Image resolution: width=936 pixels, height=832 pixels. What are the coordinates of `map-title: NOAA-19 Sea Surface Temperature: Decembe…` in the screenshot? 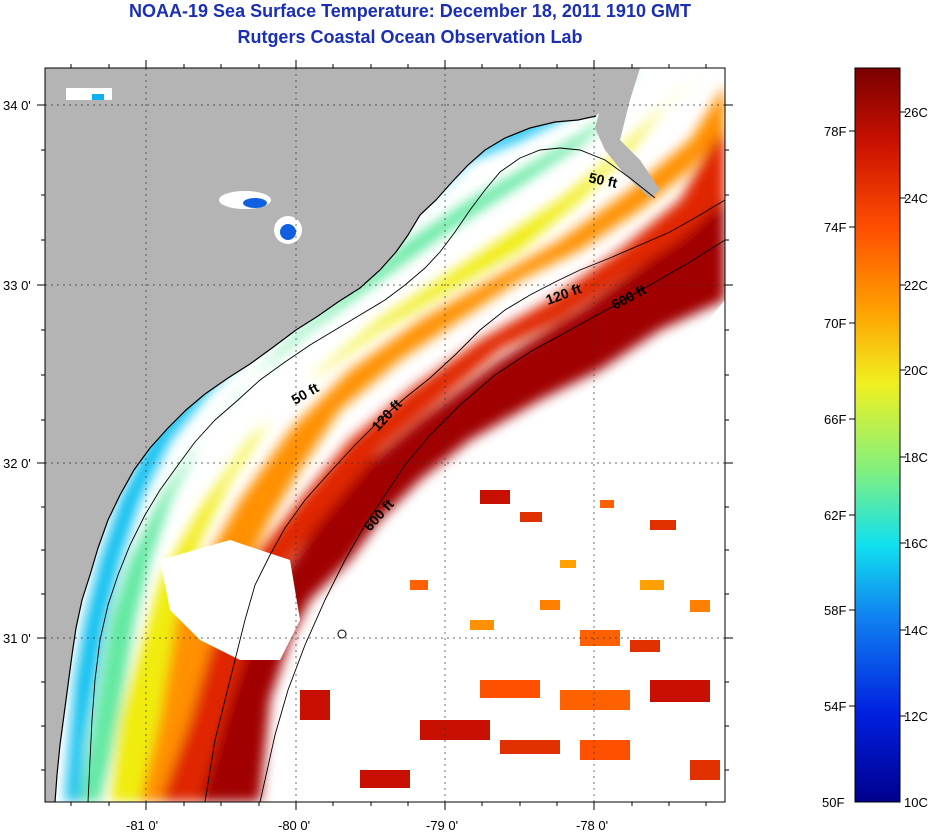 It's located at (410, 11).